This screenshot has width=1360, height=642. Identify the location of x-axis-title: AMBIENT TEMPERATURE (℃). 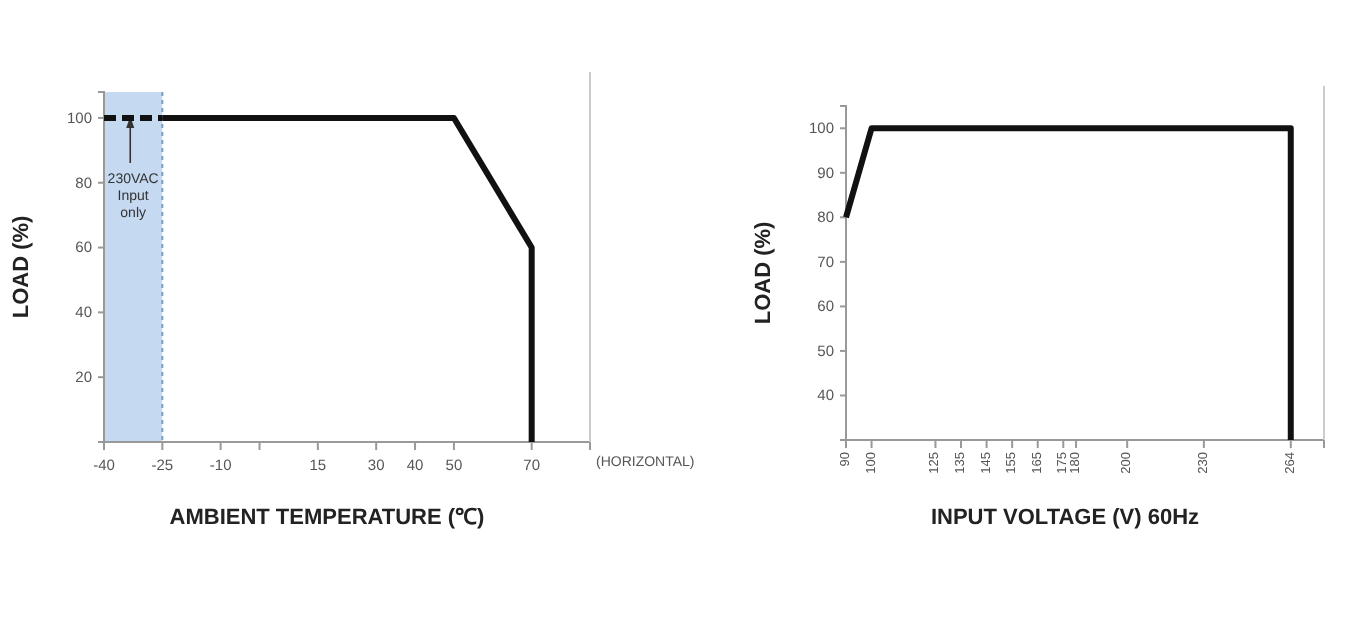
(327, 518).